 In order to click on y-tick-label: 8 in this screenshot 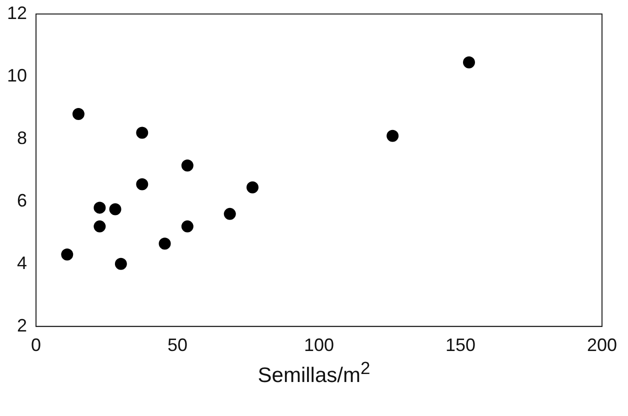, I will do `click(22, 138)`.